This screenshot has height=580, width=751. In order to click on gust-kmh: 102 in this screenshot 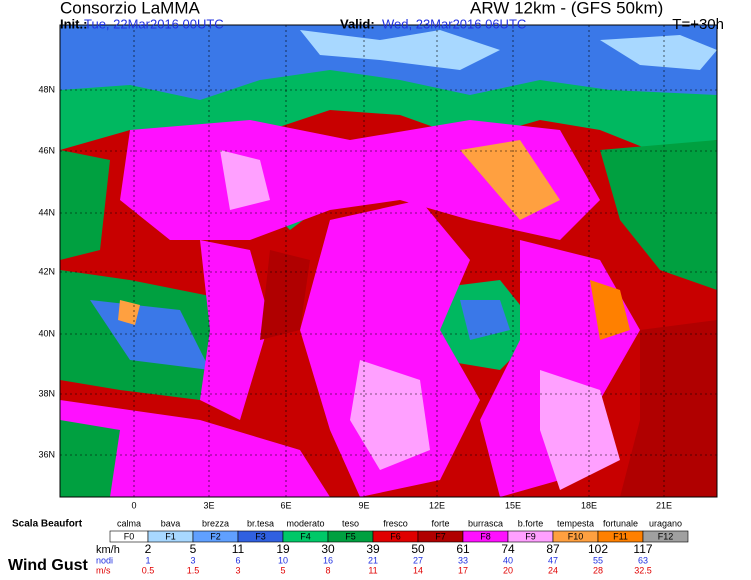, I will do `click(598, 549)`.